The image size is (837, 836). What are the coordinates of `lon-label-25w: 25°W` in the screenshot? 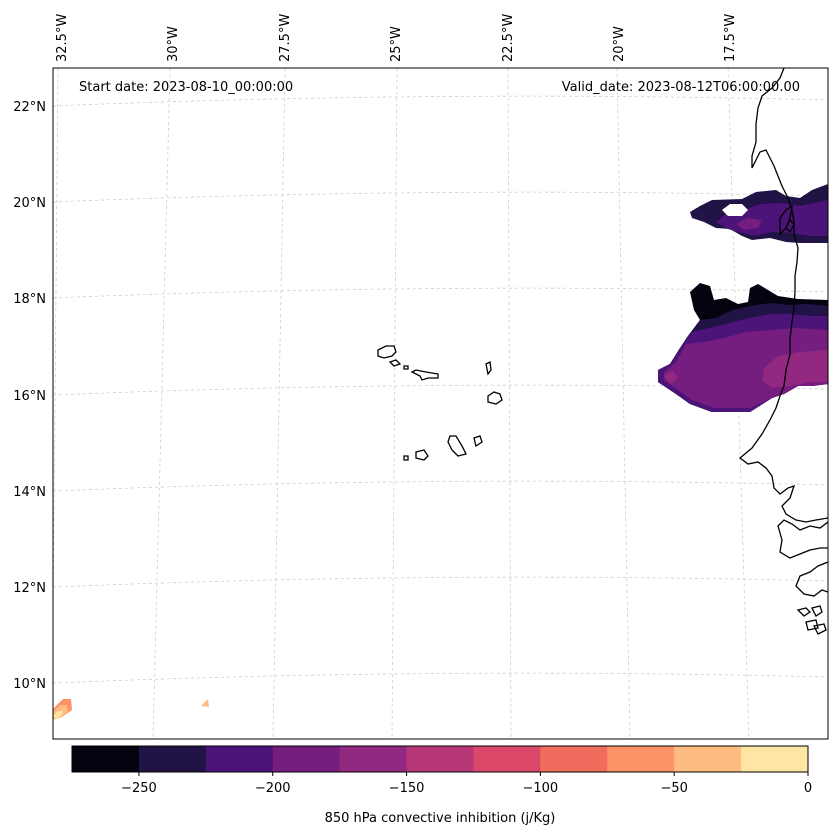 It's located at (396, 44).